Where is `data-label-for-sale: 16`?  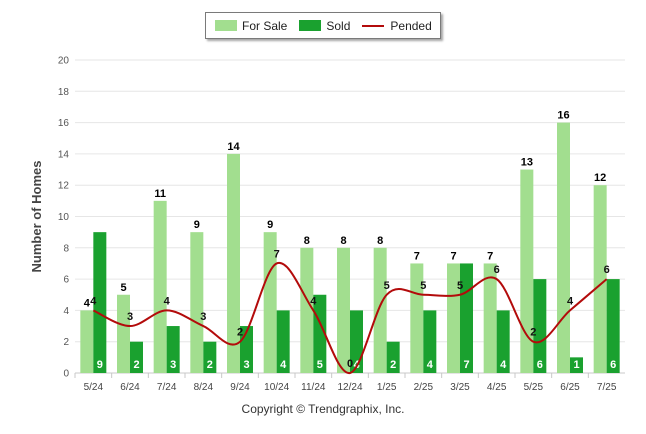
data-label-for-sale: 16 is located at coordinates (563, 116).